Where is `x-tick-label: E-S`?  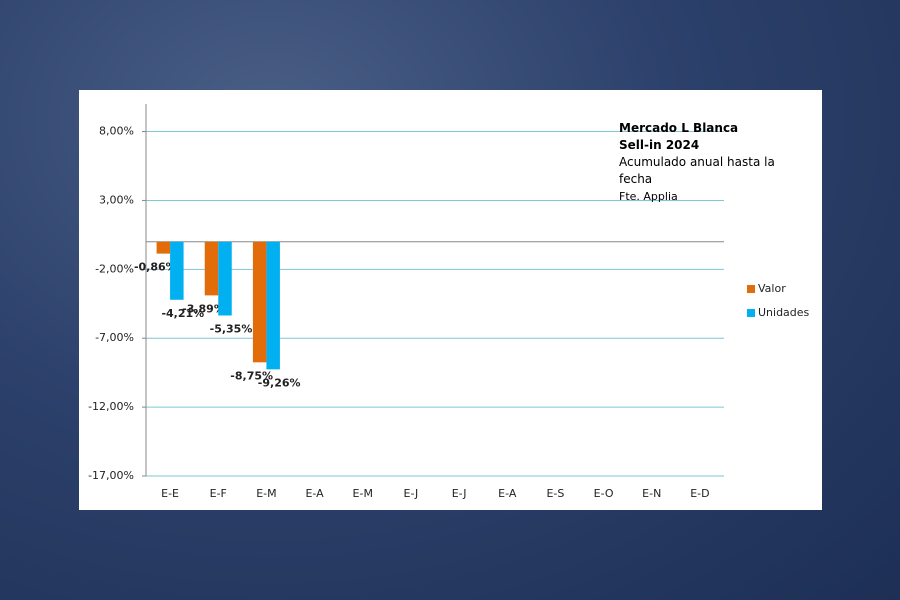
x-tick-label: E-S is located at coordinates (555, 493).